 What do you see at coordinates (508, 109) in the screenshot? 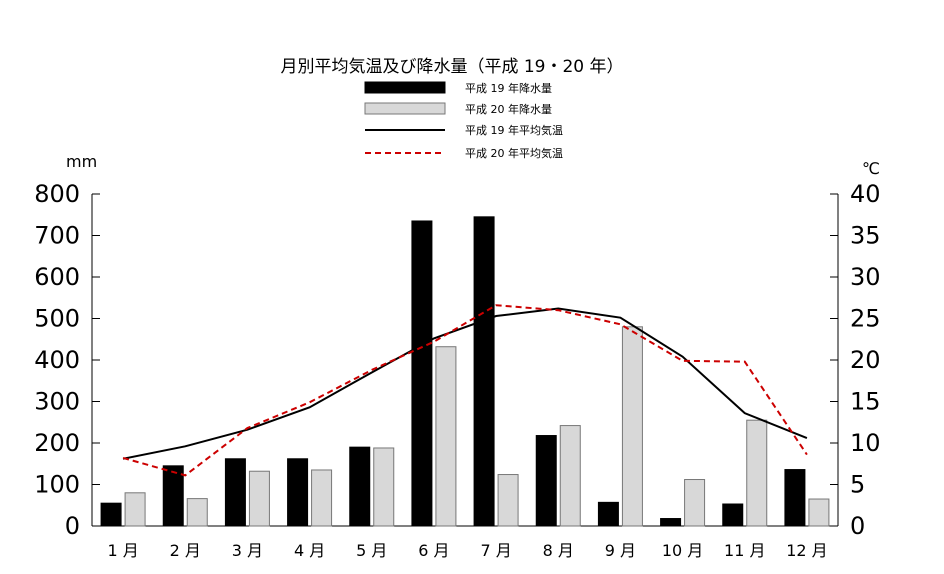
I see `legend-label-precip-2008: 平成 20 年降水量` at bounding box center [508, 109].